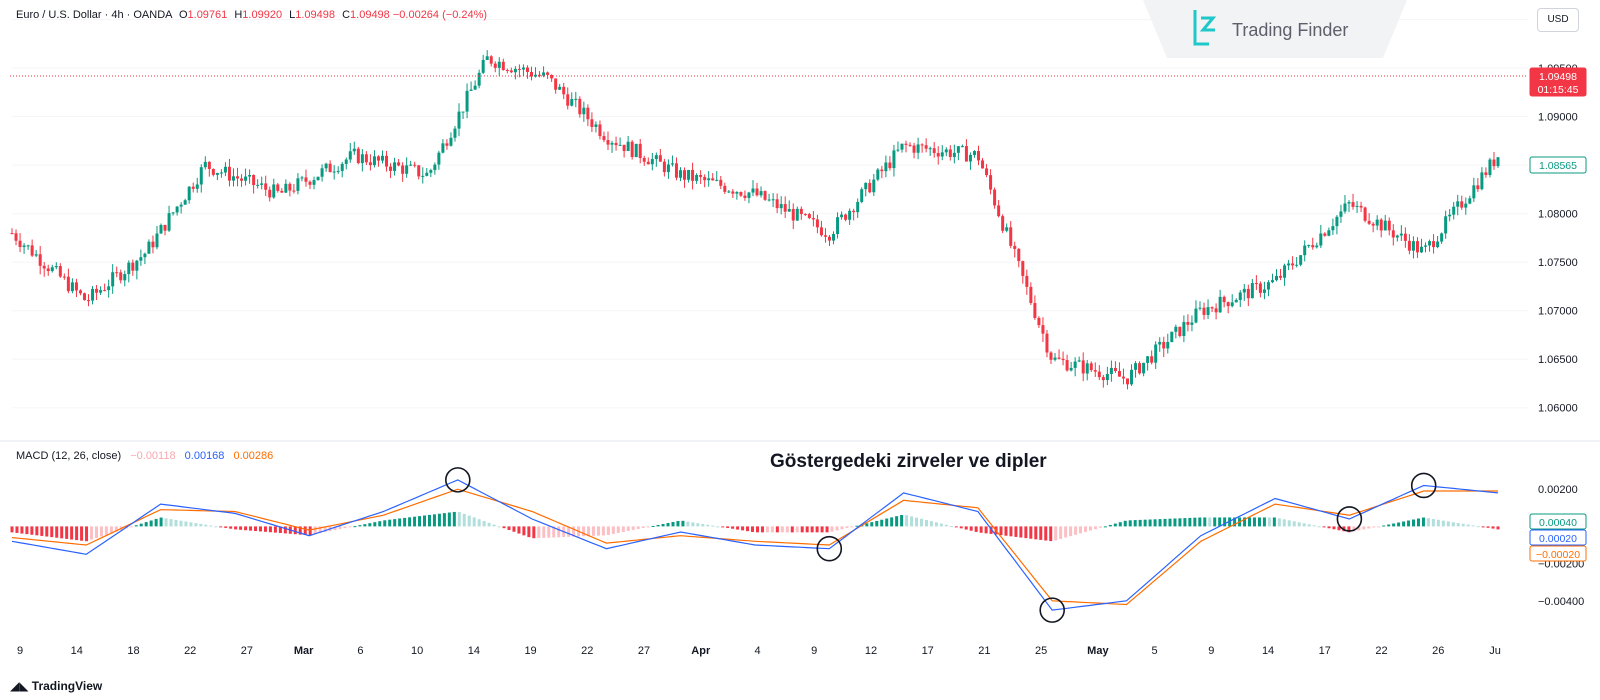 This screenshot has width=1600, height=700. What do you see at coordinates (1558, 539) in the screenshot?
I see `svg-text: 0.00020` at bounding box center [1558, 539].